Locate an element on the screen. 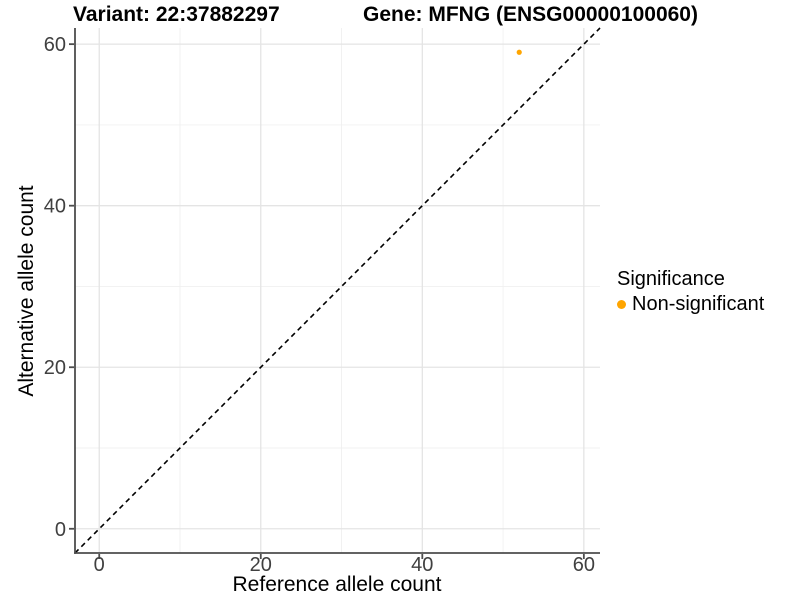 This screenshot has height=600, width=800. x-axis-title: Reference allele count is located at coordinates (337, 584).